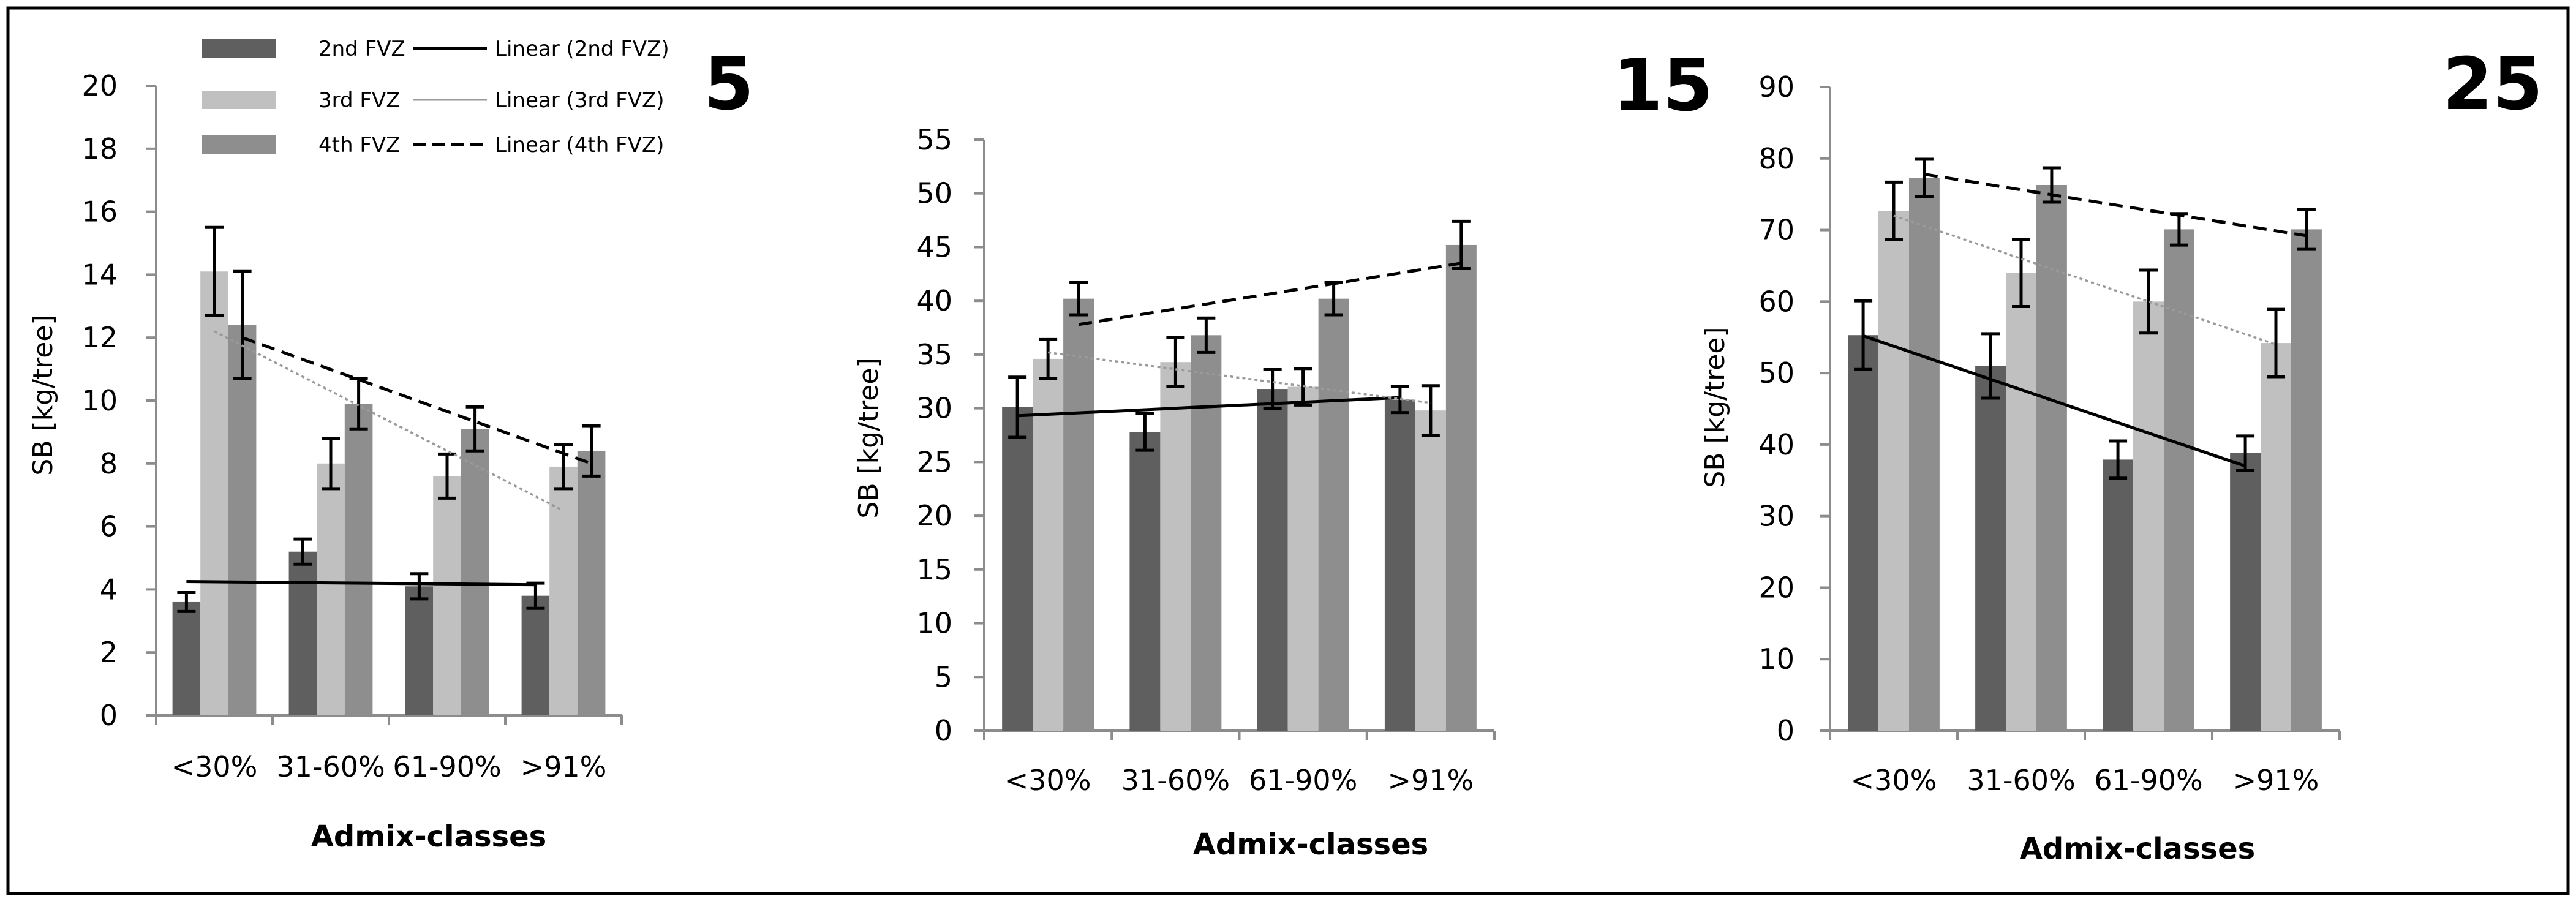  I want to click on y-tick-label: 14, so click(100, 274).